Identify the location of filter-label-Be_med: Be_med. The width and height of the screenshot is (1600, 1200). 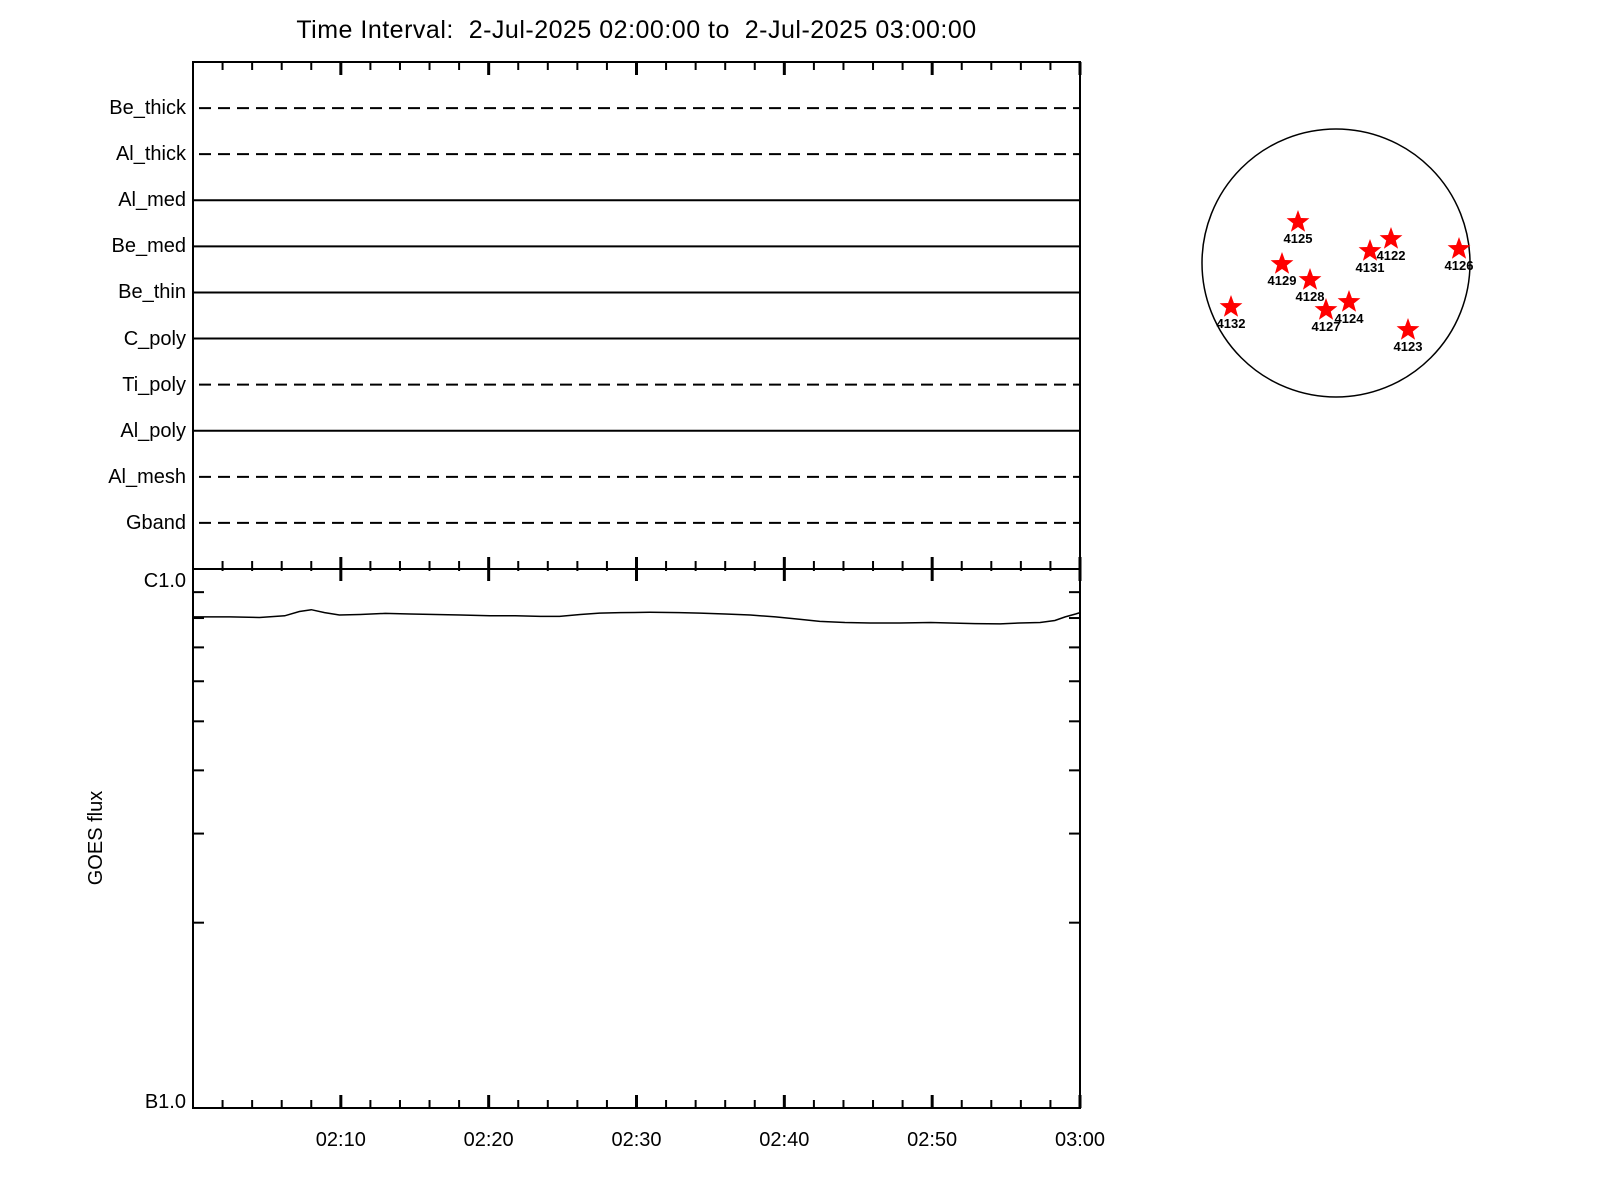
(149, 246).